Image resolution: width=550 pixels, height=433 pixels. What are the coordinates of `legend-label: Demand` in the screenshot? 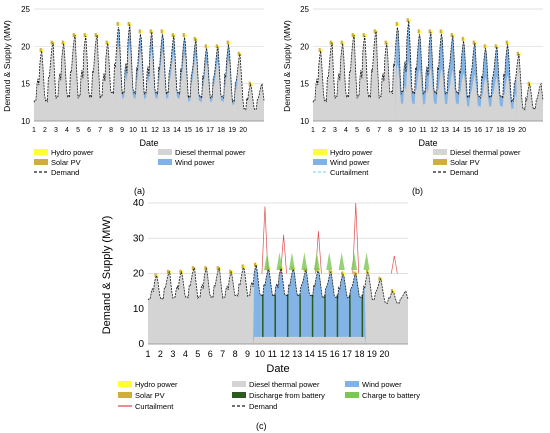 It's located at (464, 172).